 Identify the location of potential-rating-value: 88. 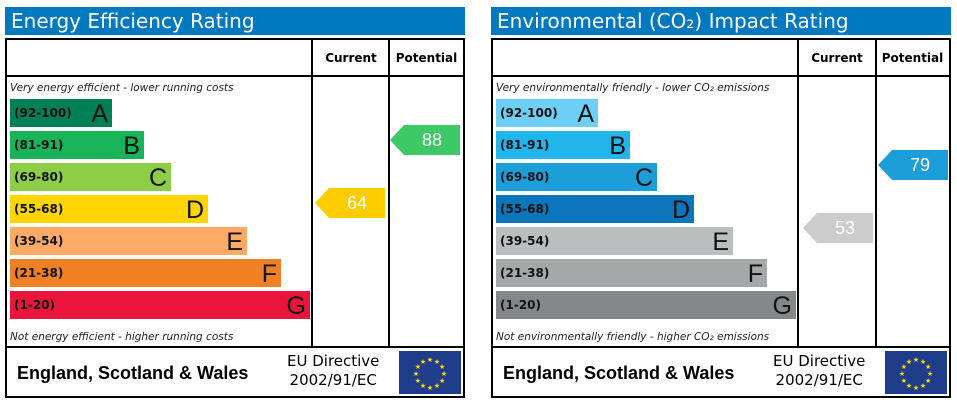
(432, 140).